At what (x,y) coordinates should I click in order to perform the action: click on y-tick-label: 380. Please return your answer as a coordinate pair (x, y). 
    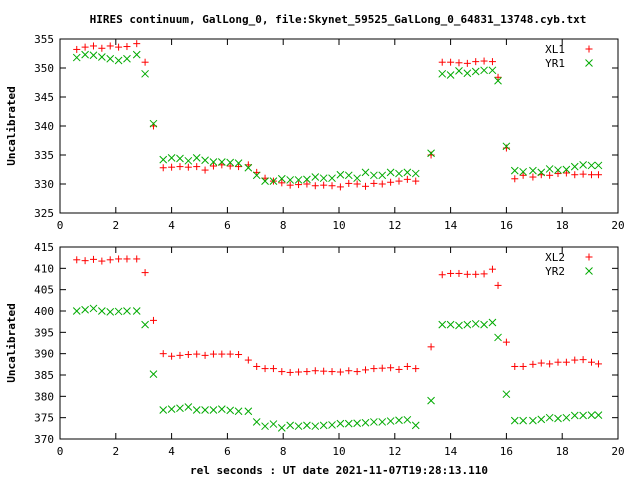
    Looking at the image, I should click on (44, 396).